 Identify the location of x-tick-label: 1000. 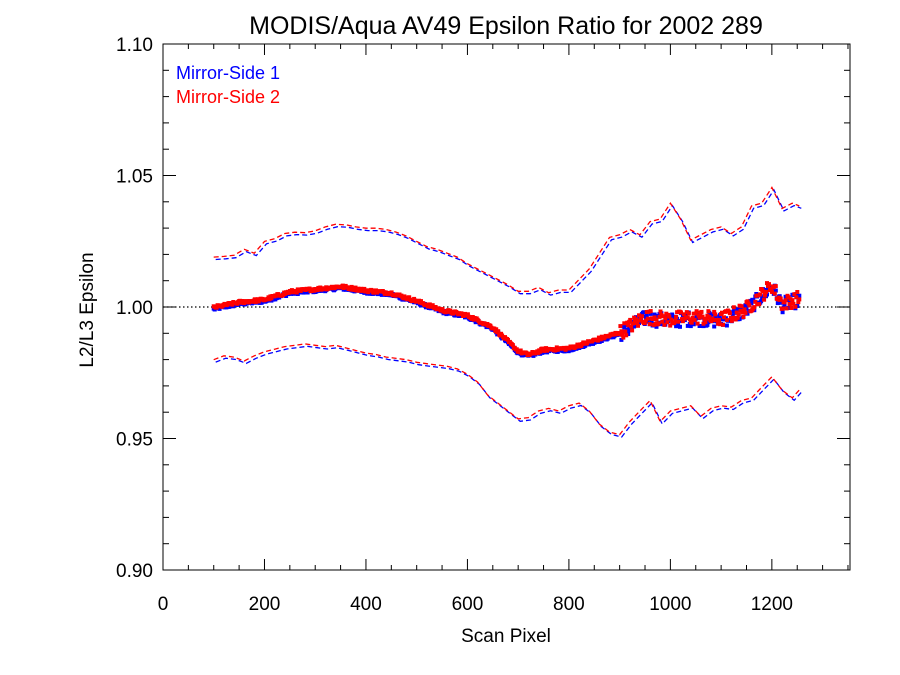
(670, 604).